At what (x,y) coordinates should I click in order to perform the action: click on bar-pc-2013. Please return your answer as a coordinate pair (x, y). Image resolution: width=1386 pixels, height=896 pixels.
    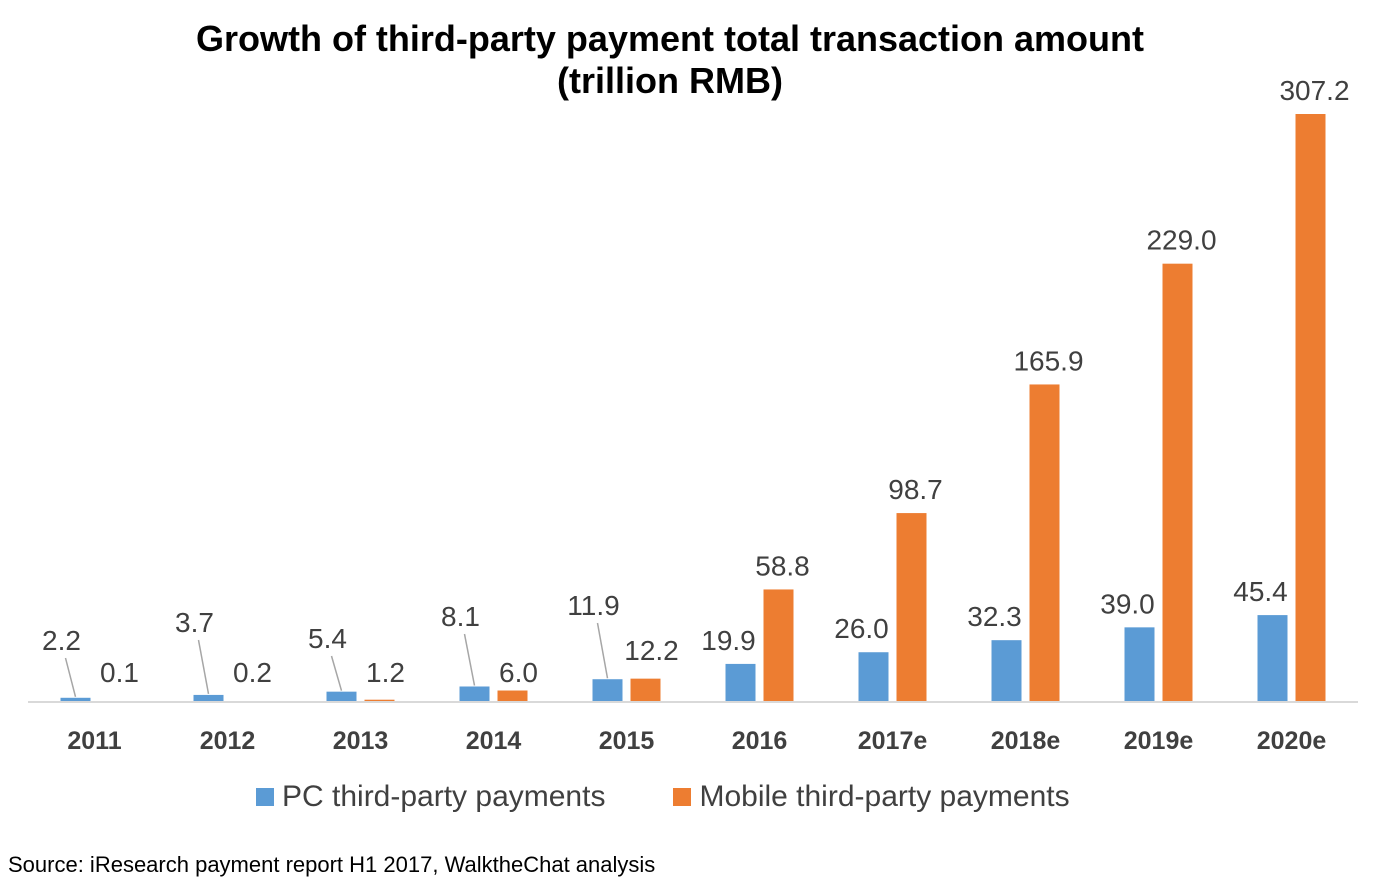
    Looking at the image, I should click on (341, 696).